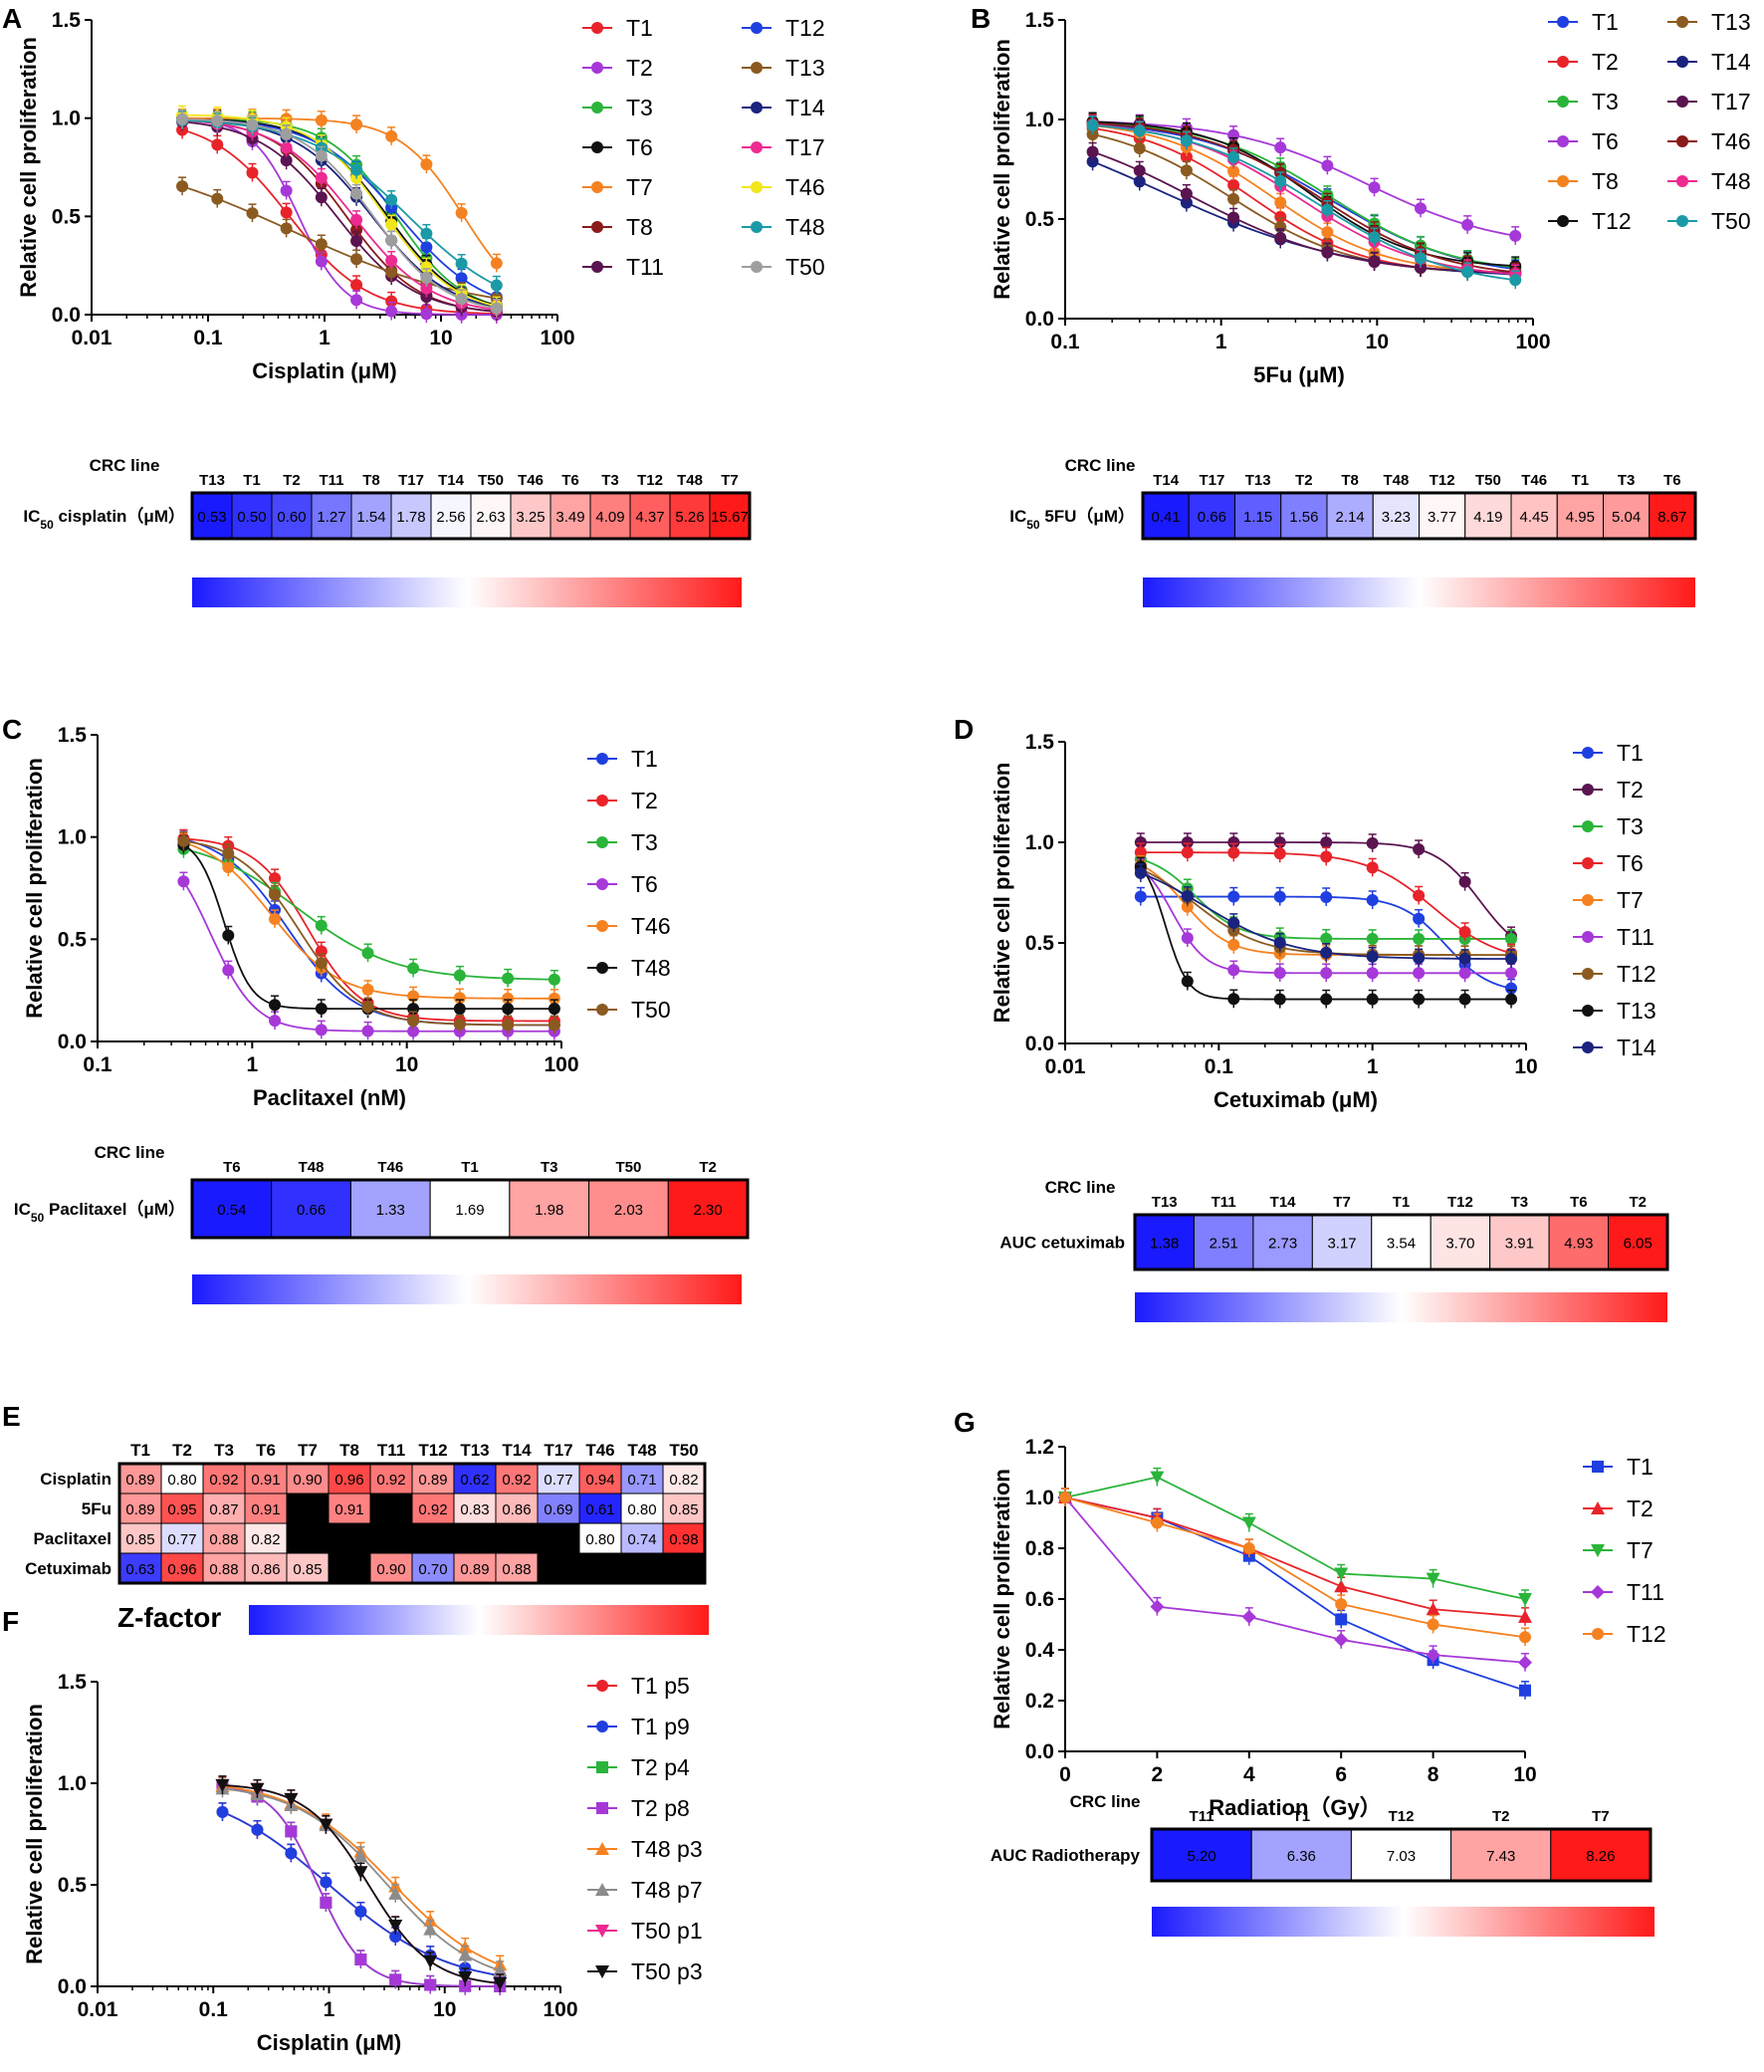  What do you see at coordinates (97, 1508) in the screenshot?
I see `zfactor-row-label: 5Fu` at bounding box center [97, 1508].